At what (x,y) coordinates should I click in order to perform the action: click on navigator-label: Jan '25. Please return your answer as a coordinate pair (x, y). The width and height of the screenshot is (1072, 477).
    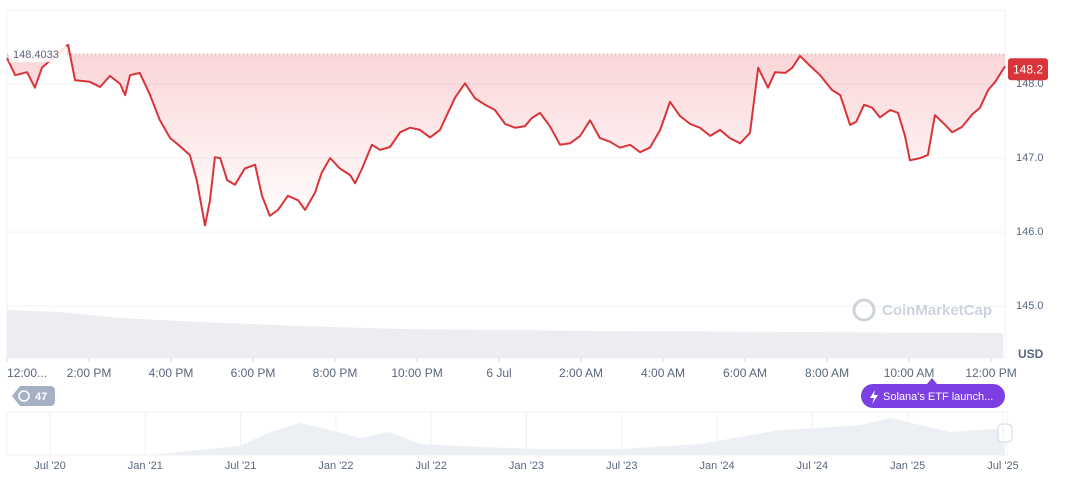
    Looking at the image, I should click on (907, 466).